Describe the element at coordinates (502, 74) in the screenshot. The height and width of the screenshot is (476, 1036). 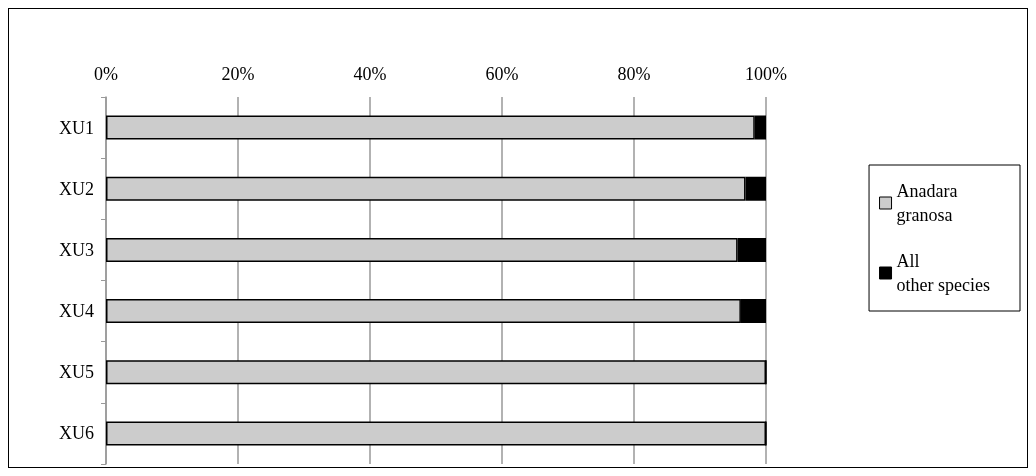
I see `x-tick-label: 60%` at that location.